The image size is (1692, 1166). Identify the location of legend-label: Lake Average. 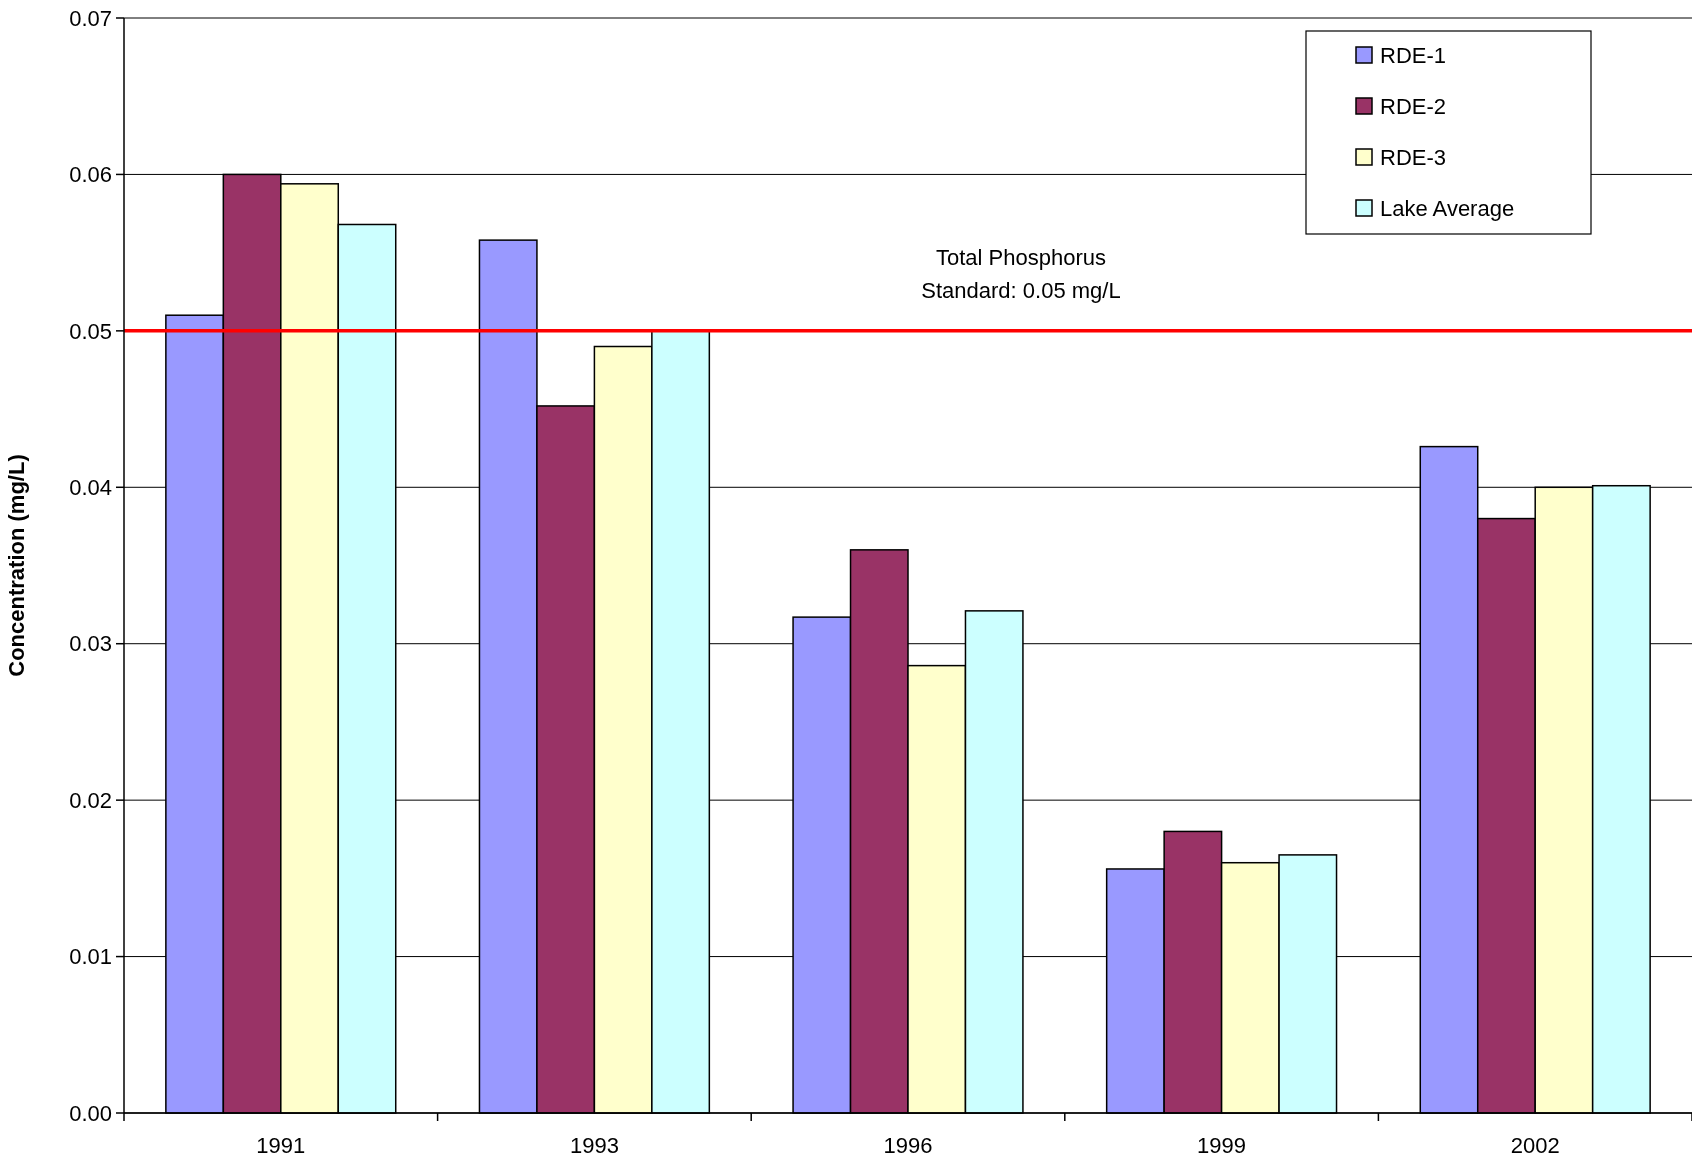
(1447, 208).